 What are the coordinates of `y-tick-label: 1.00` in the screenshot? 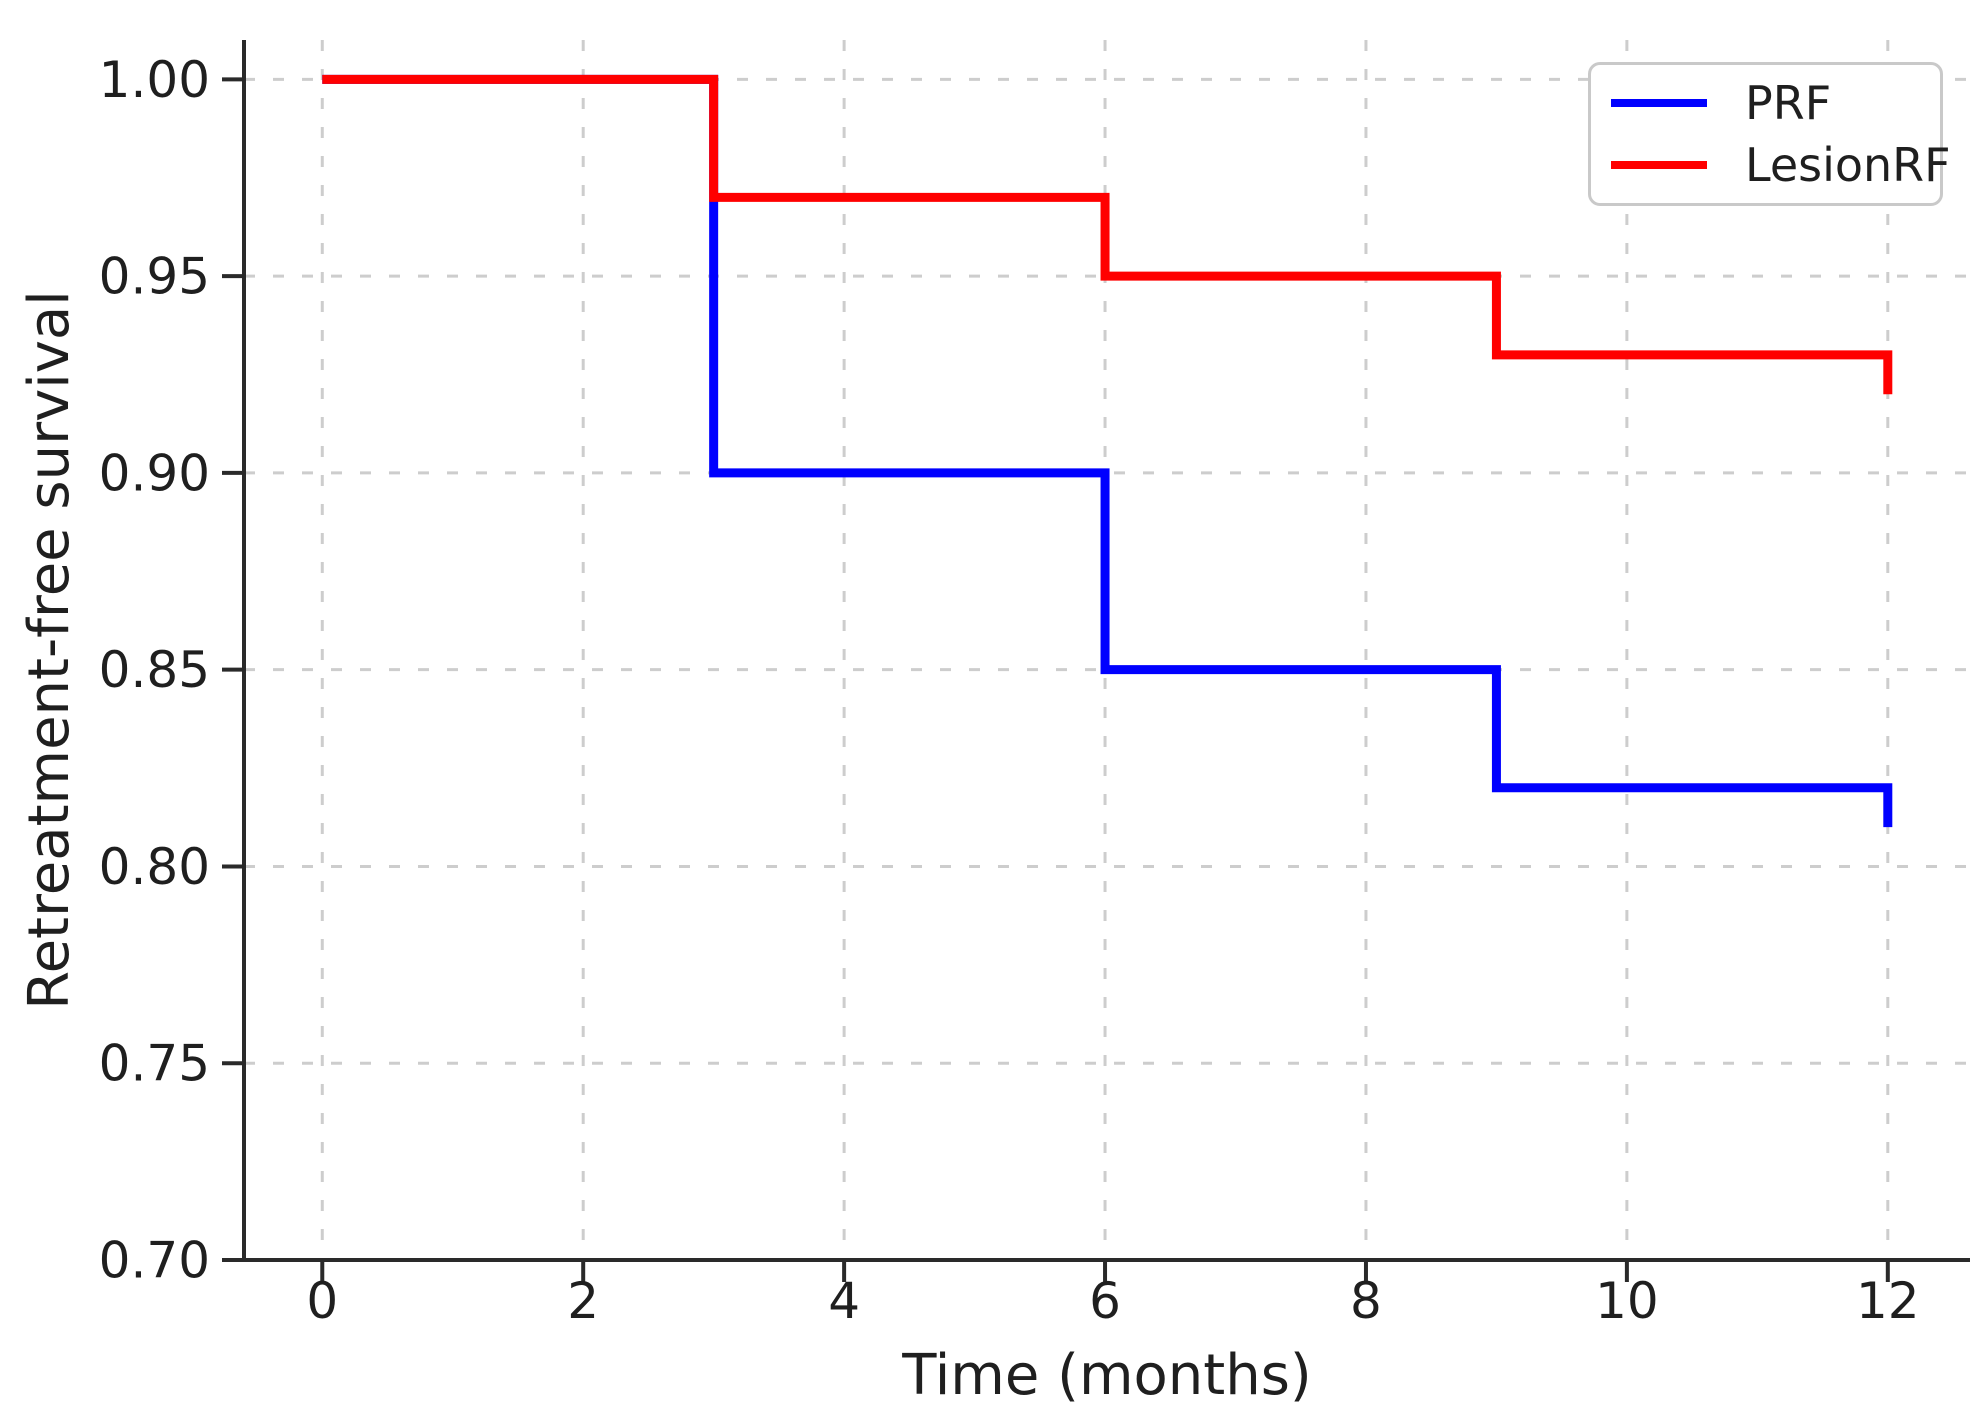 It's located at (154, 80).